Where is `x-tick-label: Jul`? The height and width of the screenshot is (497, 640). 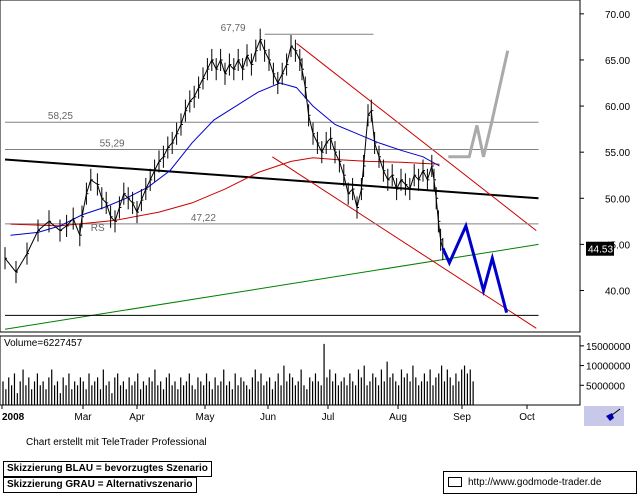 x-tick-label: Jul is located at coordinates (328, 417).